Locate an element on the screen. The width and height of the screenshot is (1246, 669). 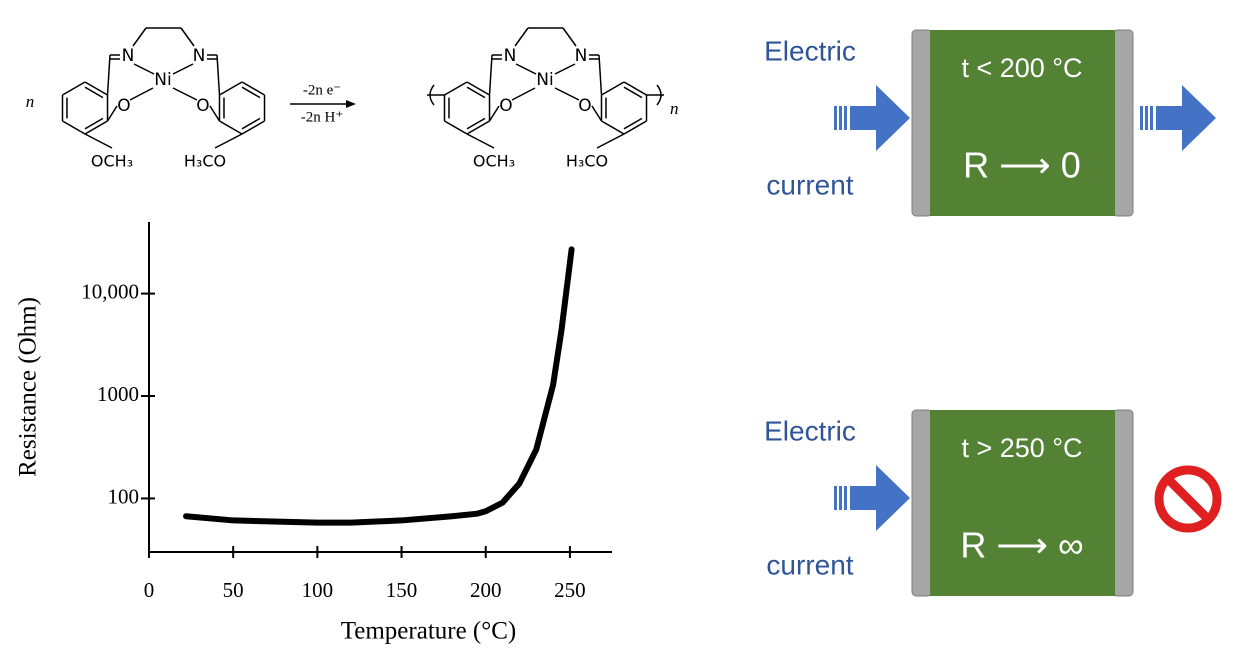
label: -2n e⁻ is located at coordinates (322, 90).